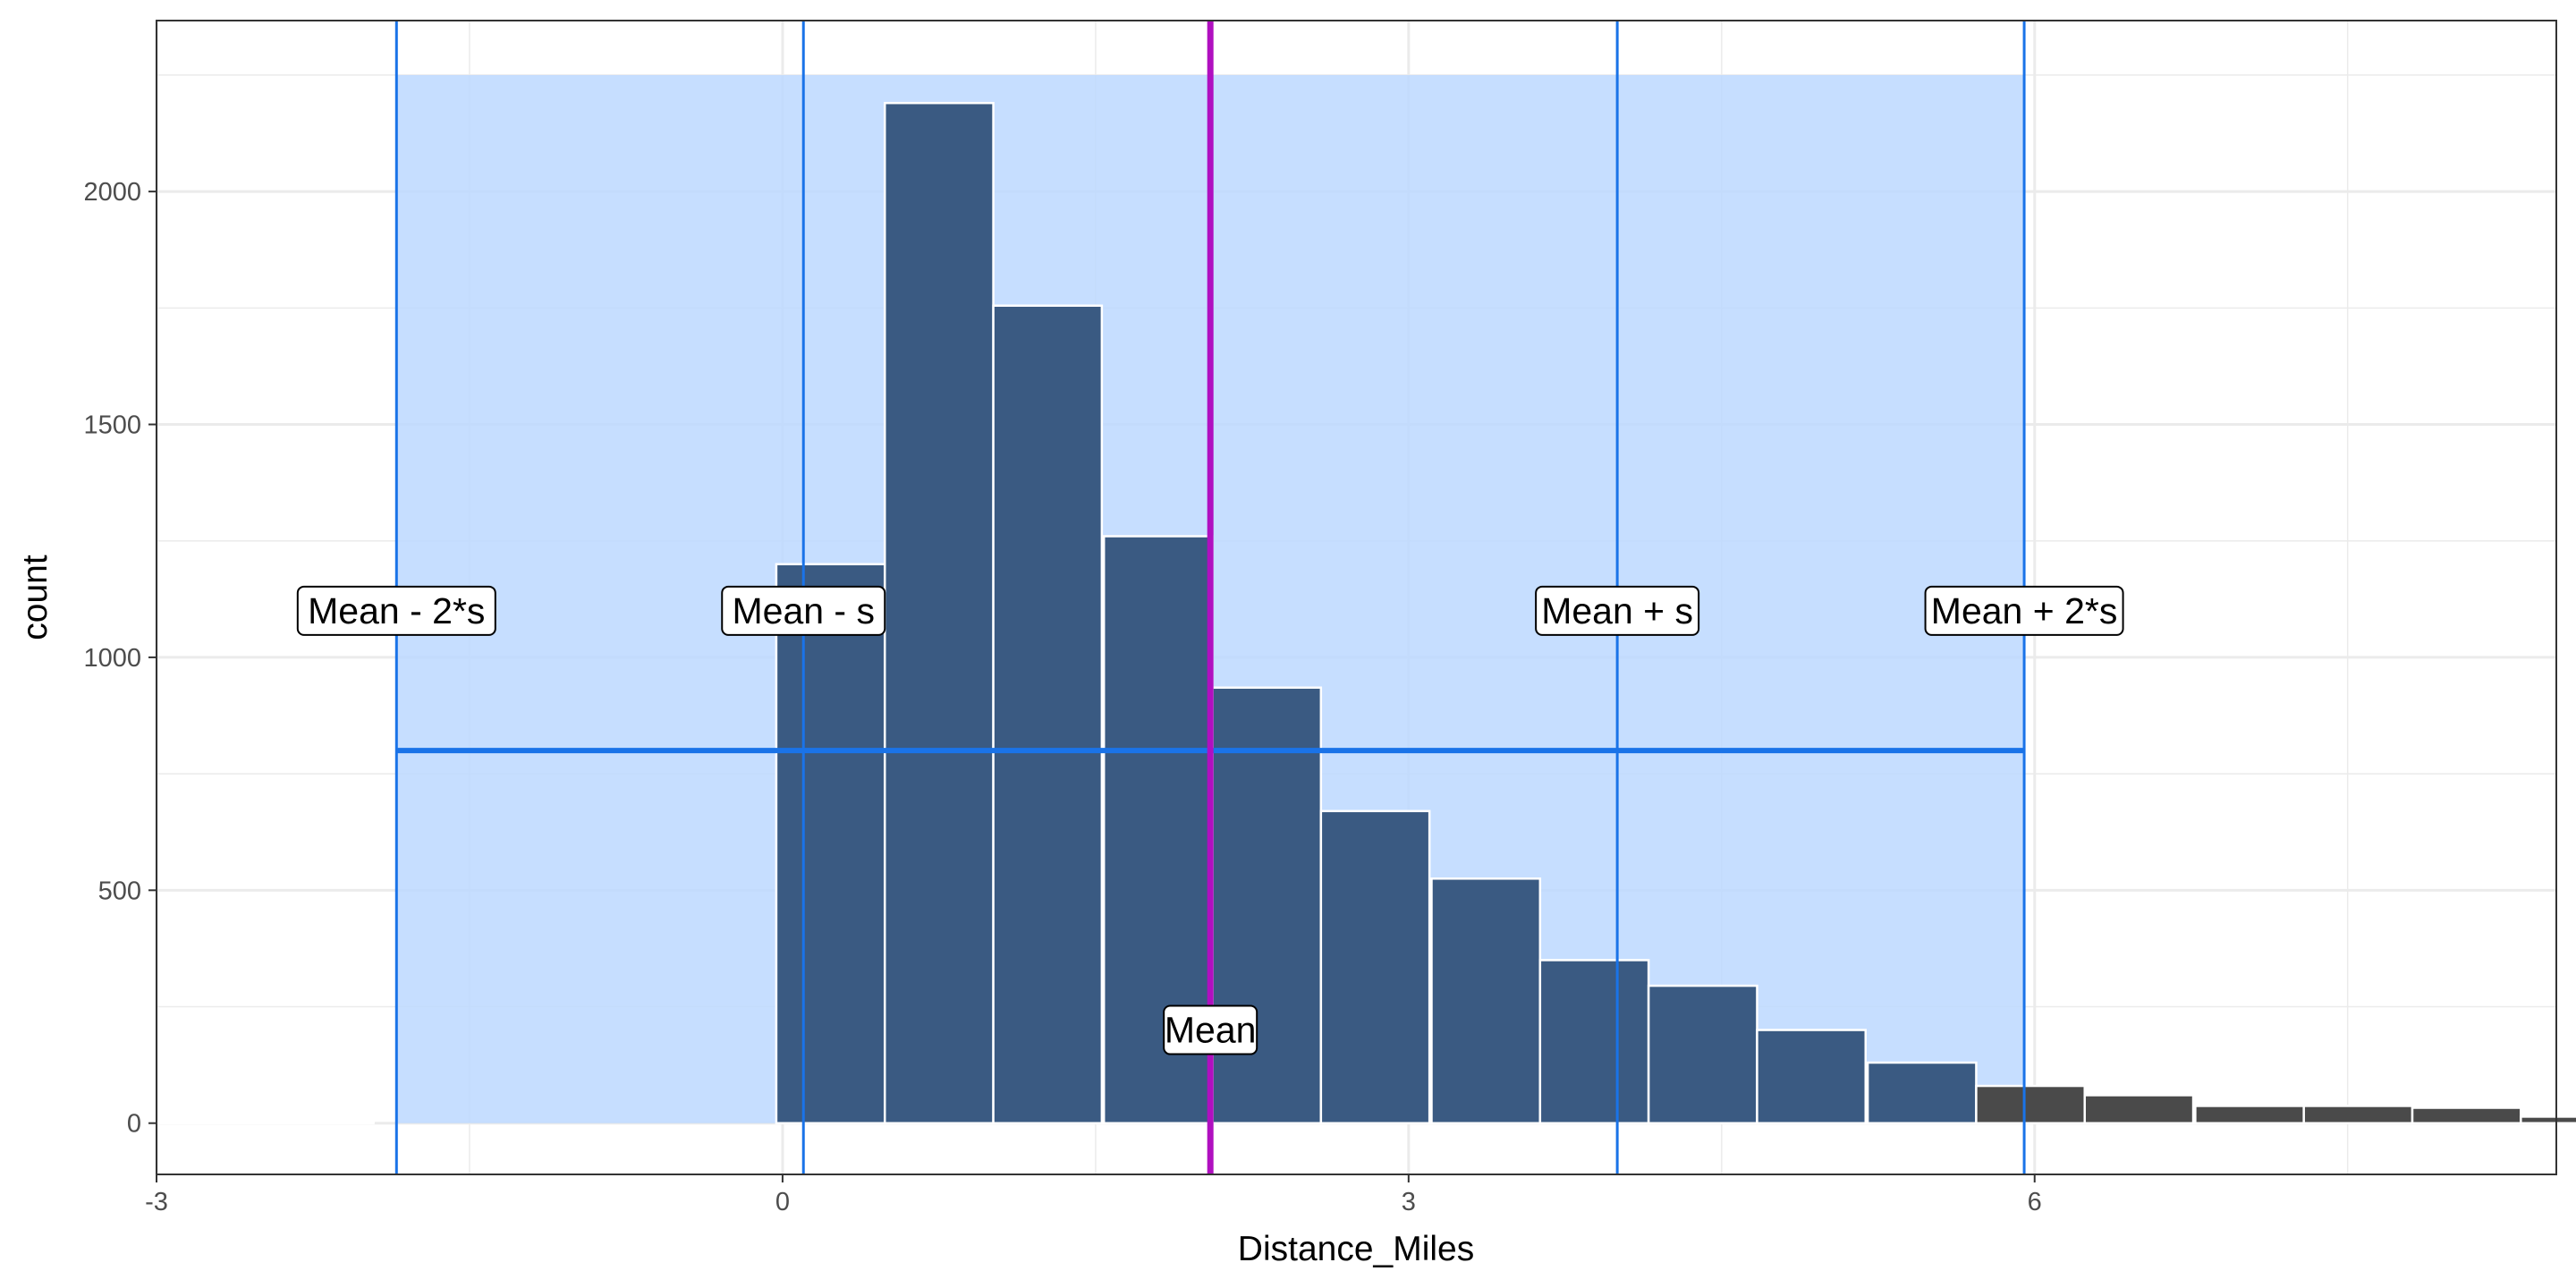 This screenshot has width=2576, height=1288. Describe the element at coordinates (112, 425) in the screenshot. I see `y-tick-label: 1500` at that location.